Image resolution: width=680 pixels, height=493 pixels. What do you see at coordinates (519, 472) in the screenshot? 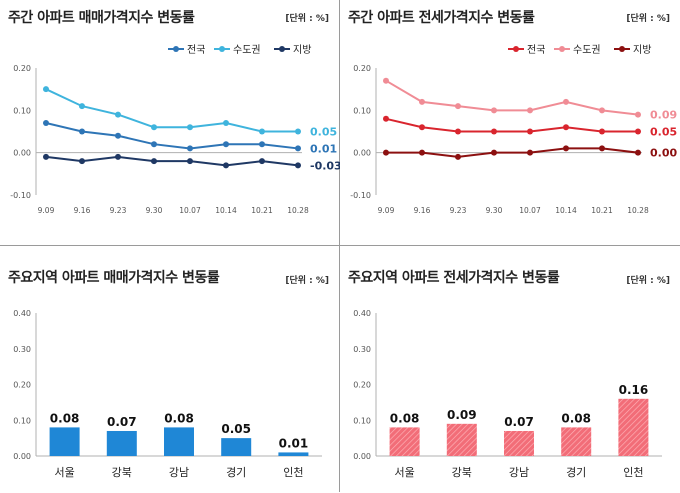
I see `x-category-label: 강남` at bounding box center [519, 472].